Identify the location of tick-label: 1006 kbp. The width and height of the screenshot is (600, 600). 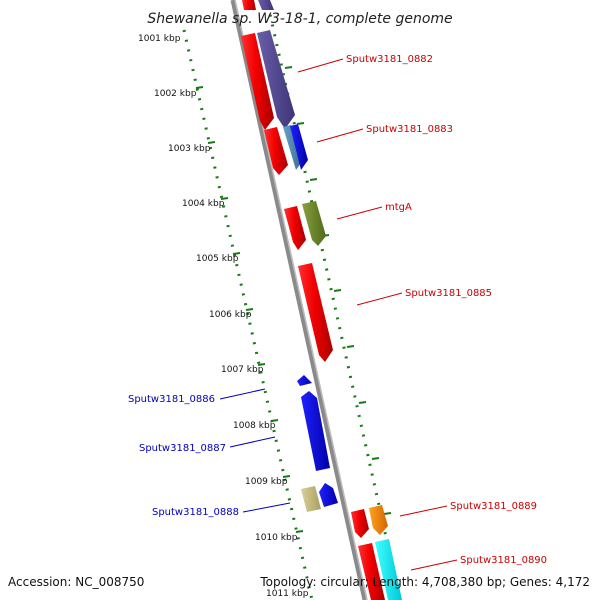
(230, 315).